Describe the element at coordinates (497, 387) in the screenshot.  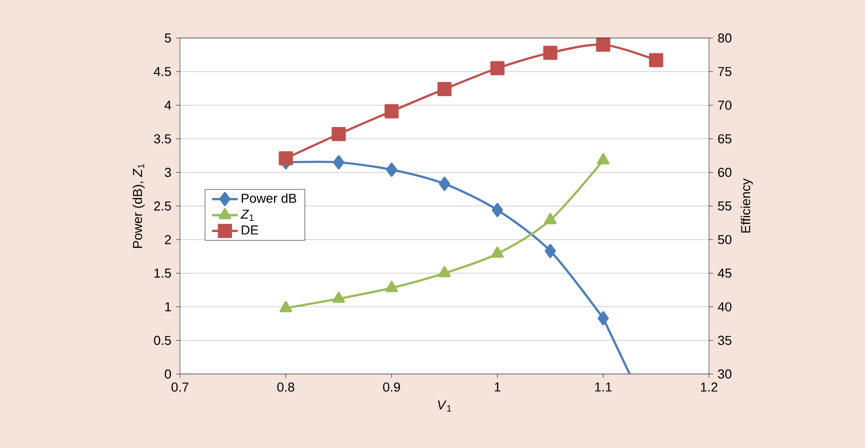
I see `x-tick-label: 1` at that location.